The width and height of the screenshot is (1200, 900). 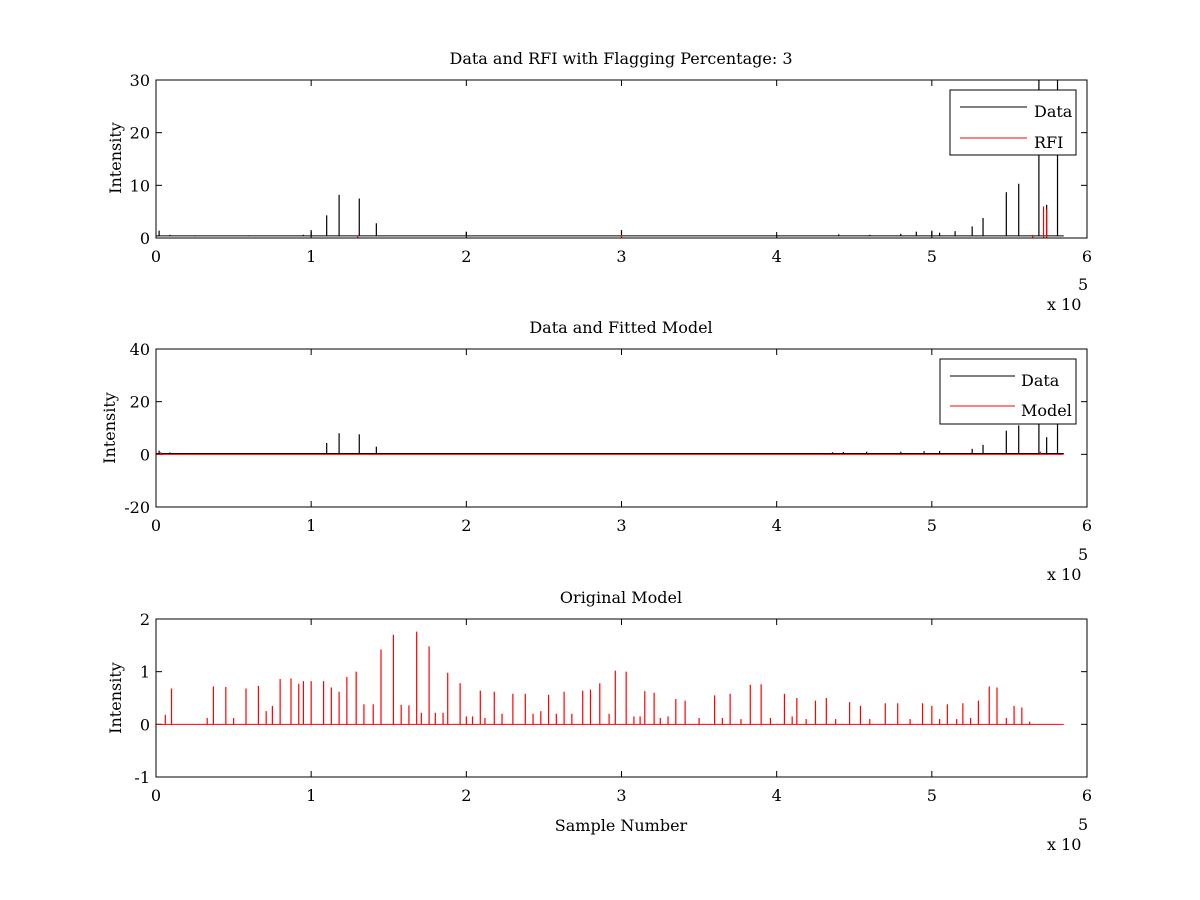 I want to click on legend: Data Model, so click(x=1008, y=391).